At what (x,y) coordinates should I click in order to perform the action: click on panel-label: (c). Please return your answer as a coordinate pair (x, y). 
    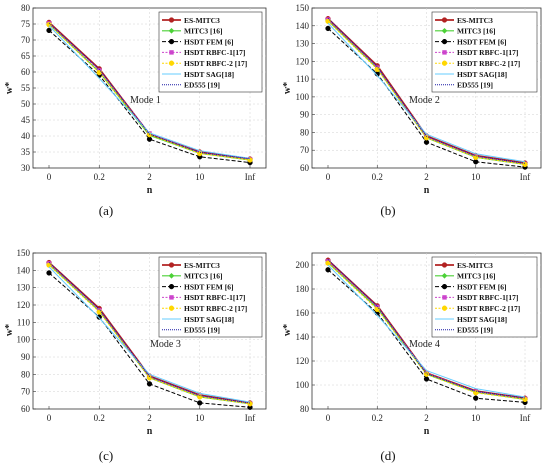
    Looking at the image, I should click on (106, 455).